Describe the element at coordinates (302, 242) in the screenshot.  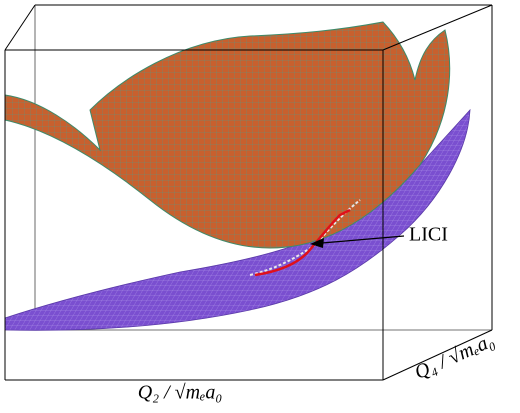
I see `lici-curve` at that location.